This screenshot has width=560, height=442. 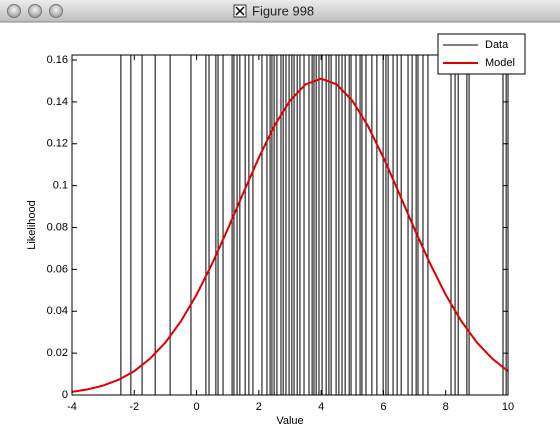 I want to click on x-tick-label: 2, so click(x=259, y=407).